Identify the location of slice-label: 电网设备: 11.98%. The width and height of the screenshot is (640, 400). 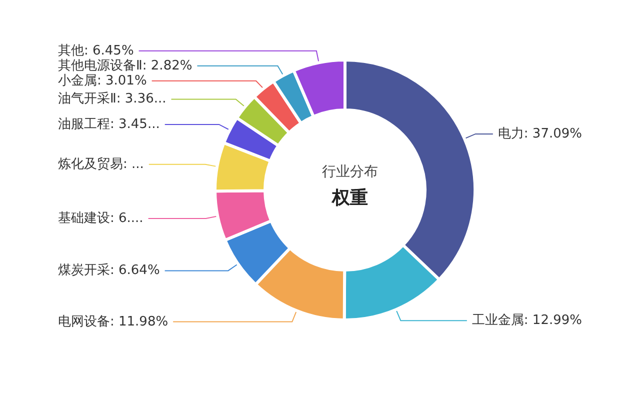
(113, 322).